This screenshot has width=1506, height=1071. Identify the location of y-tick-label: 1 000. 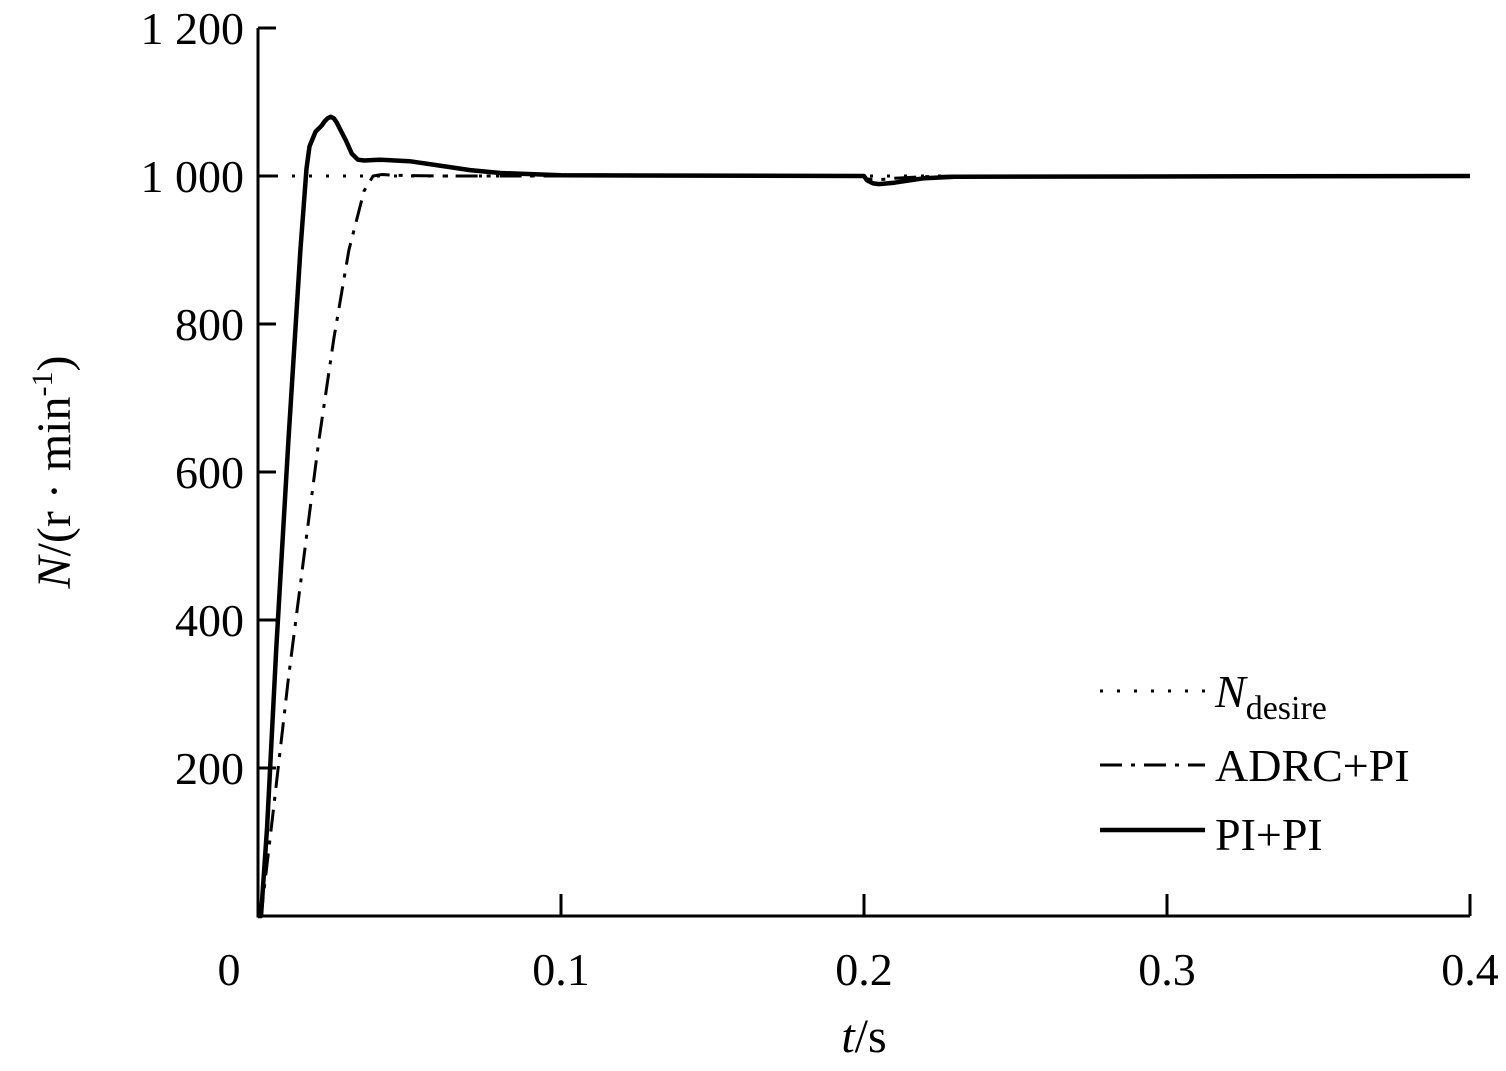
(193, 176).